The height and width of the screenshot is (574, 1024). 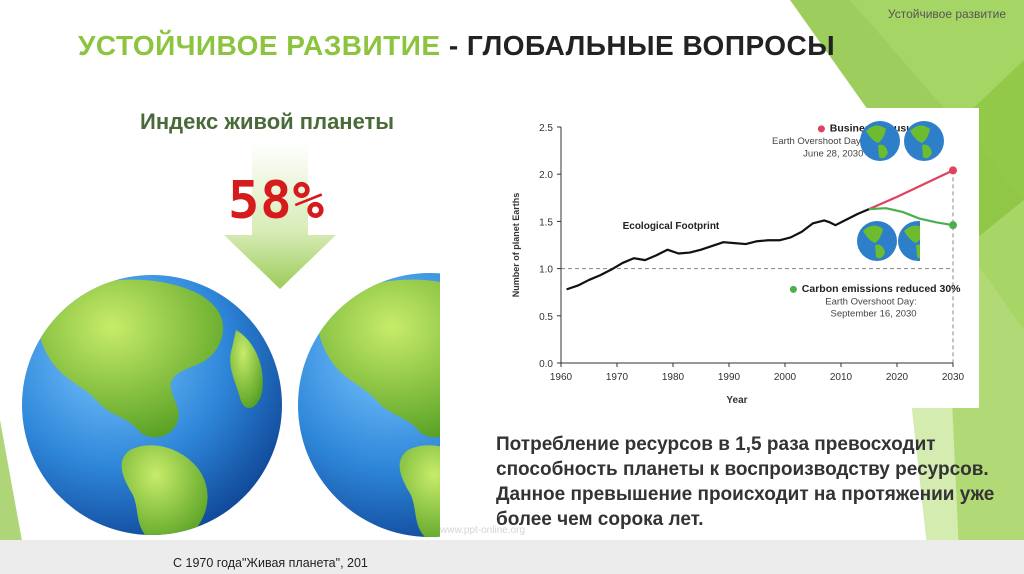 I want to click on x-tick-label: 1970, so click(x=617, y=377).